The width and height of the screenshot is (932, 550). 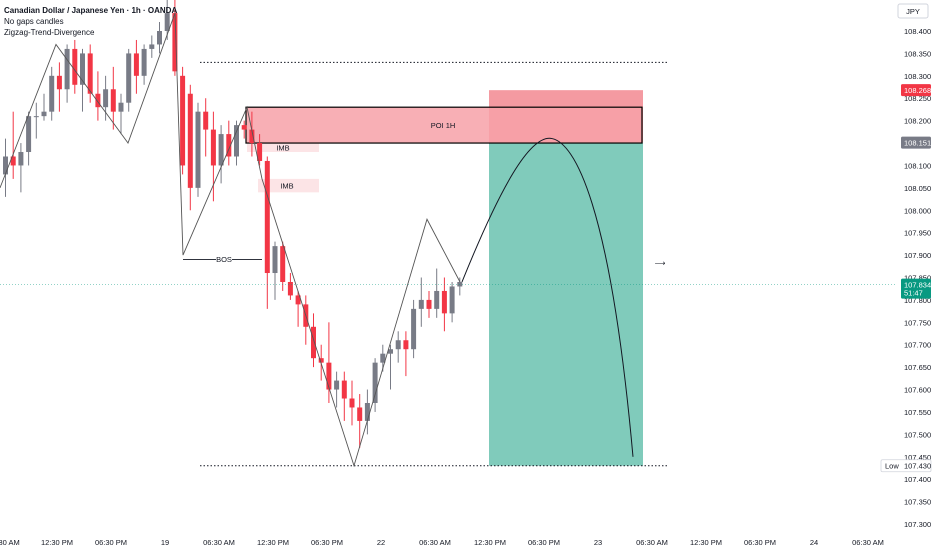 I want to click on y-tick-label: 107.350, so click(x=917, y=502).